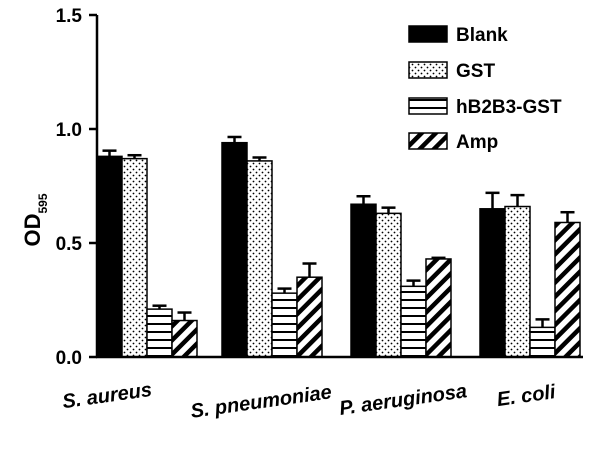 This screenshot has height=451, width=603. Describe the element at coordinates (517, 281) in the screenshot. I see `bar-gst-e-coli` at that location.